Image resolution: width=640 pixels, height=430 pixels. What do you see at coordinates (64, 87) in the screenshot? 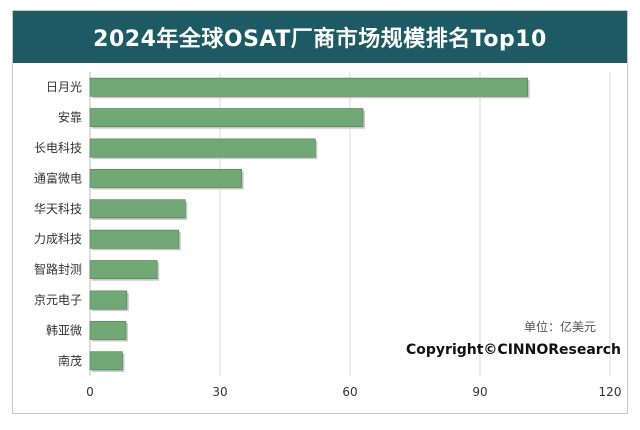
I see `category-label: 日月光` at bounding box center [64, 87].